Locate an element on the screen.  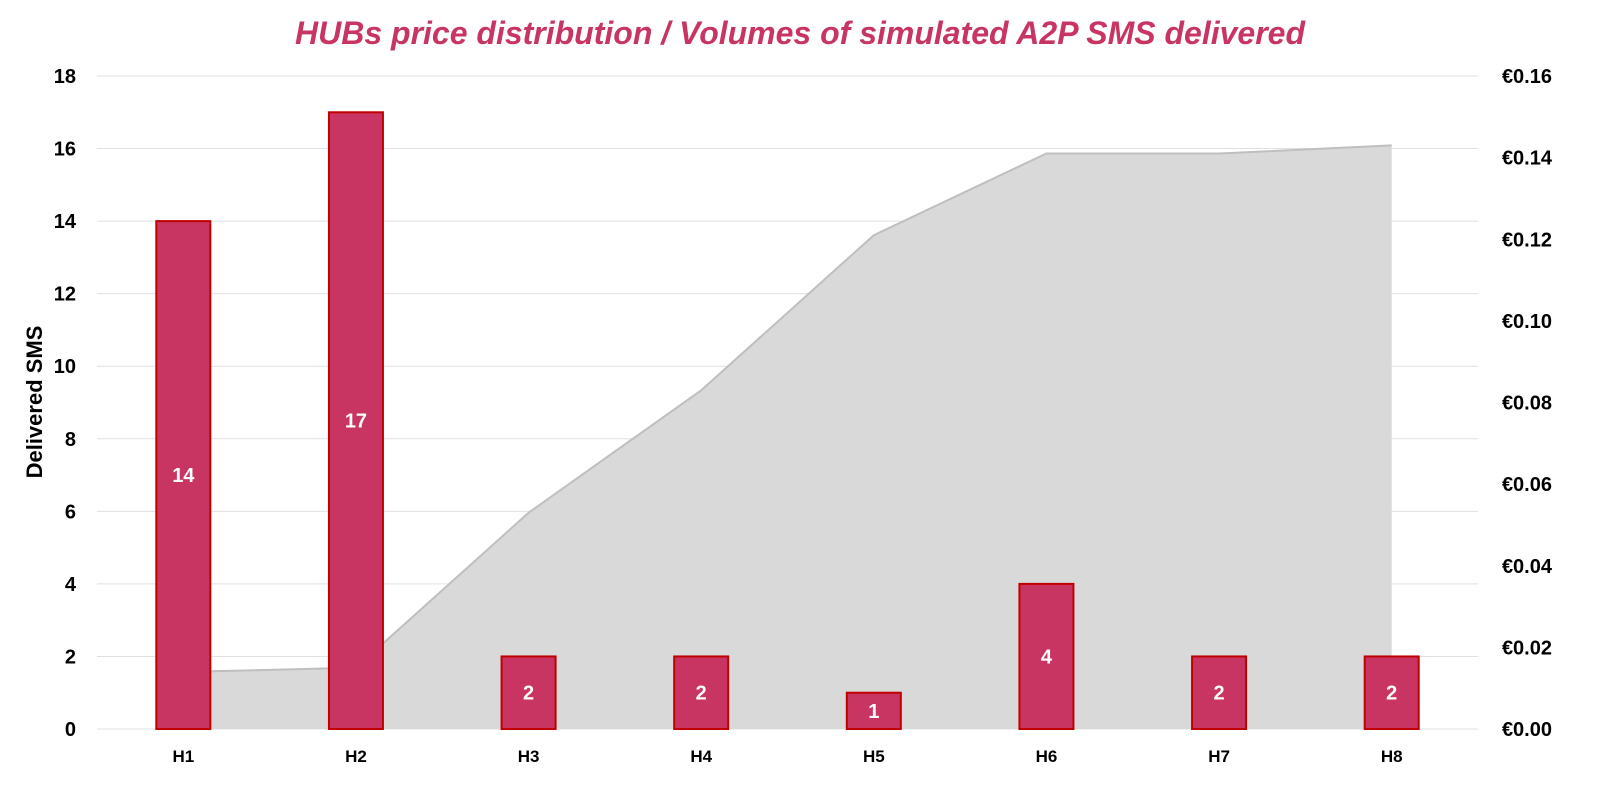
bar-data-label: 1 is located at coordinates (873, 712).